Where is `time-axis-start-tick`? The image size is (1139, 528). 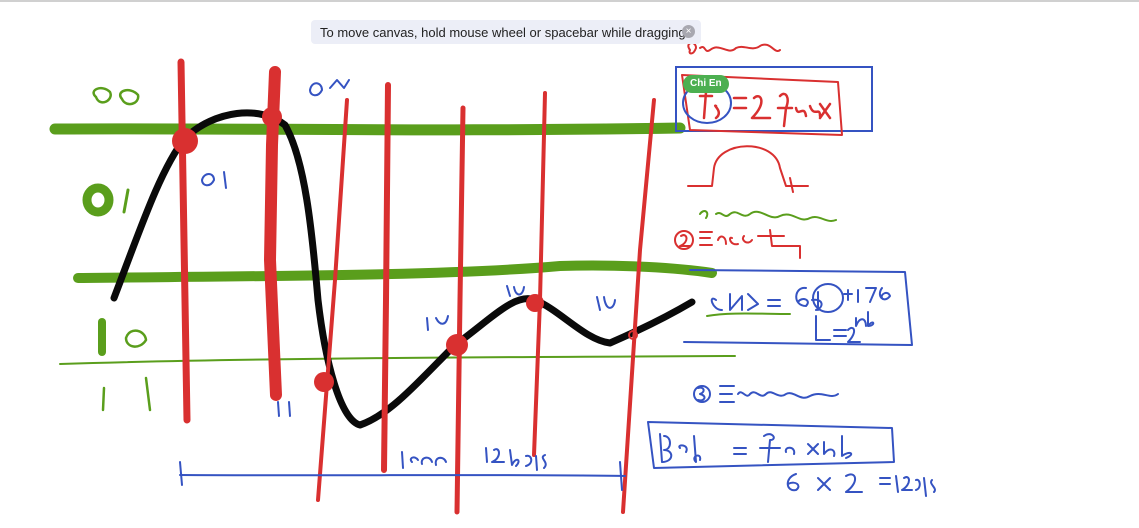
time-axis-start-tick is located at coordinates (181, 473).